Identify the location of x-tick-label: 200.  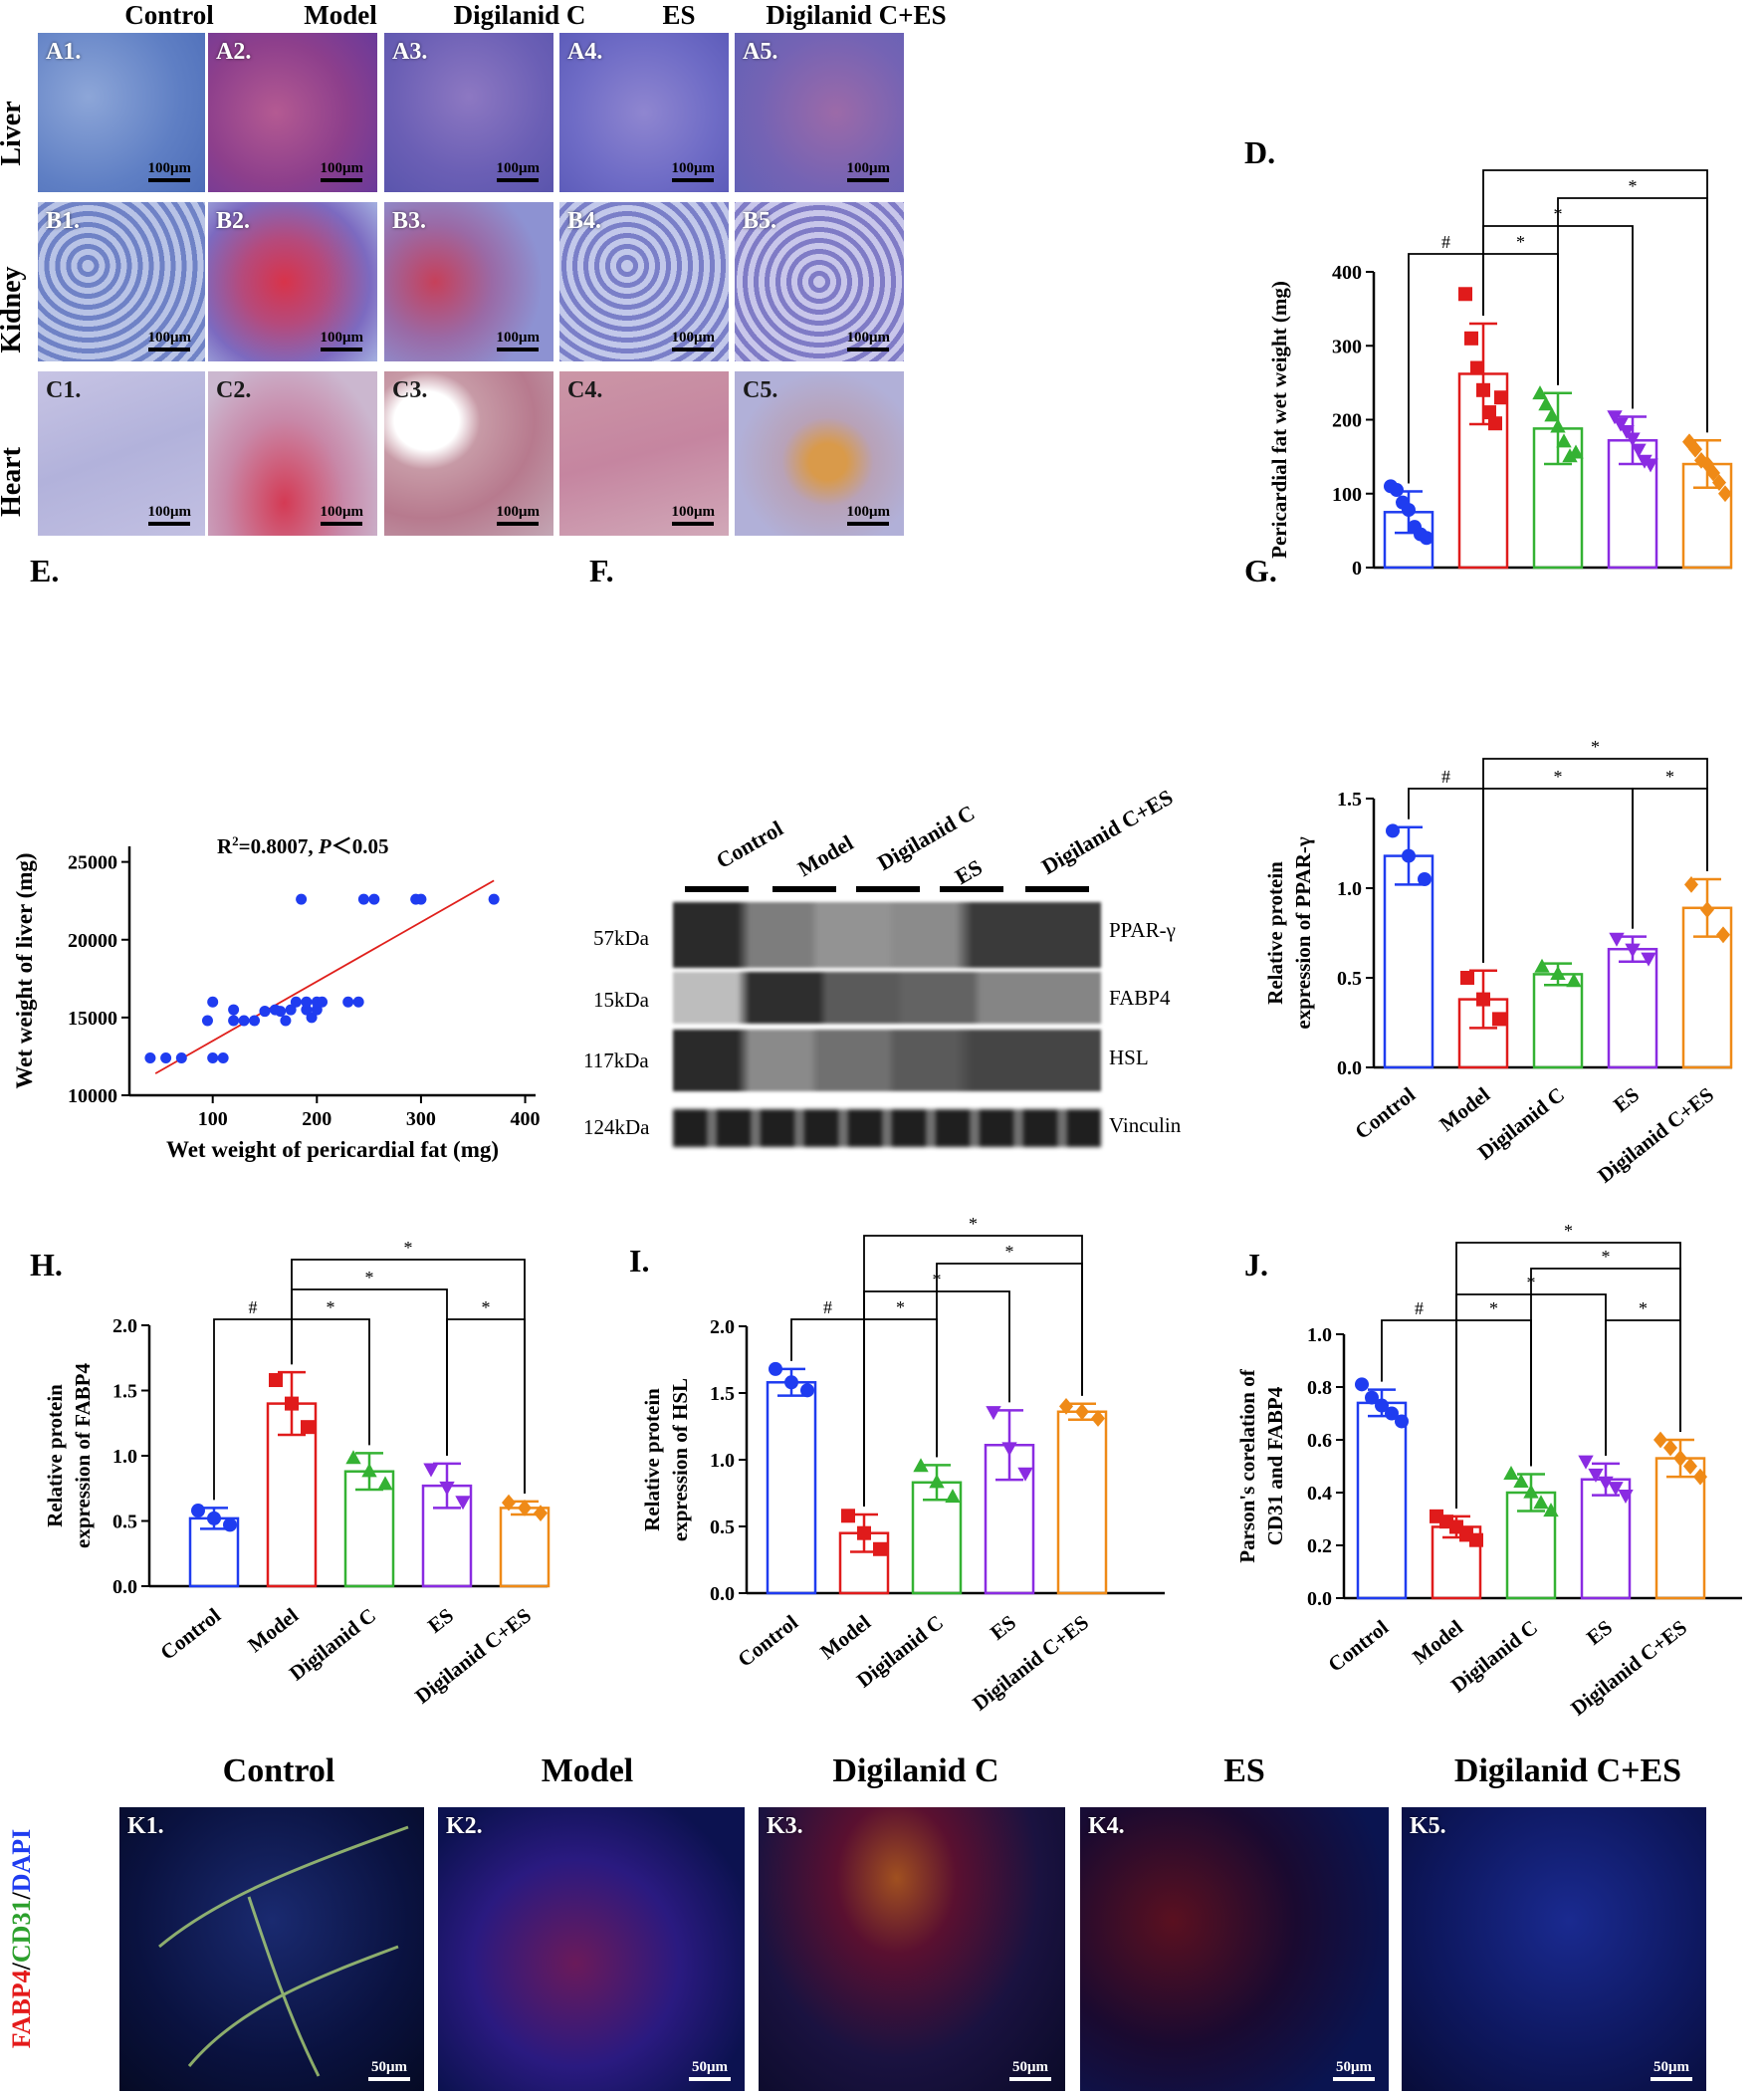
(316, 1119).